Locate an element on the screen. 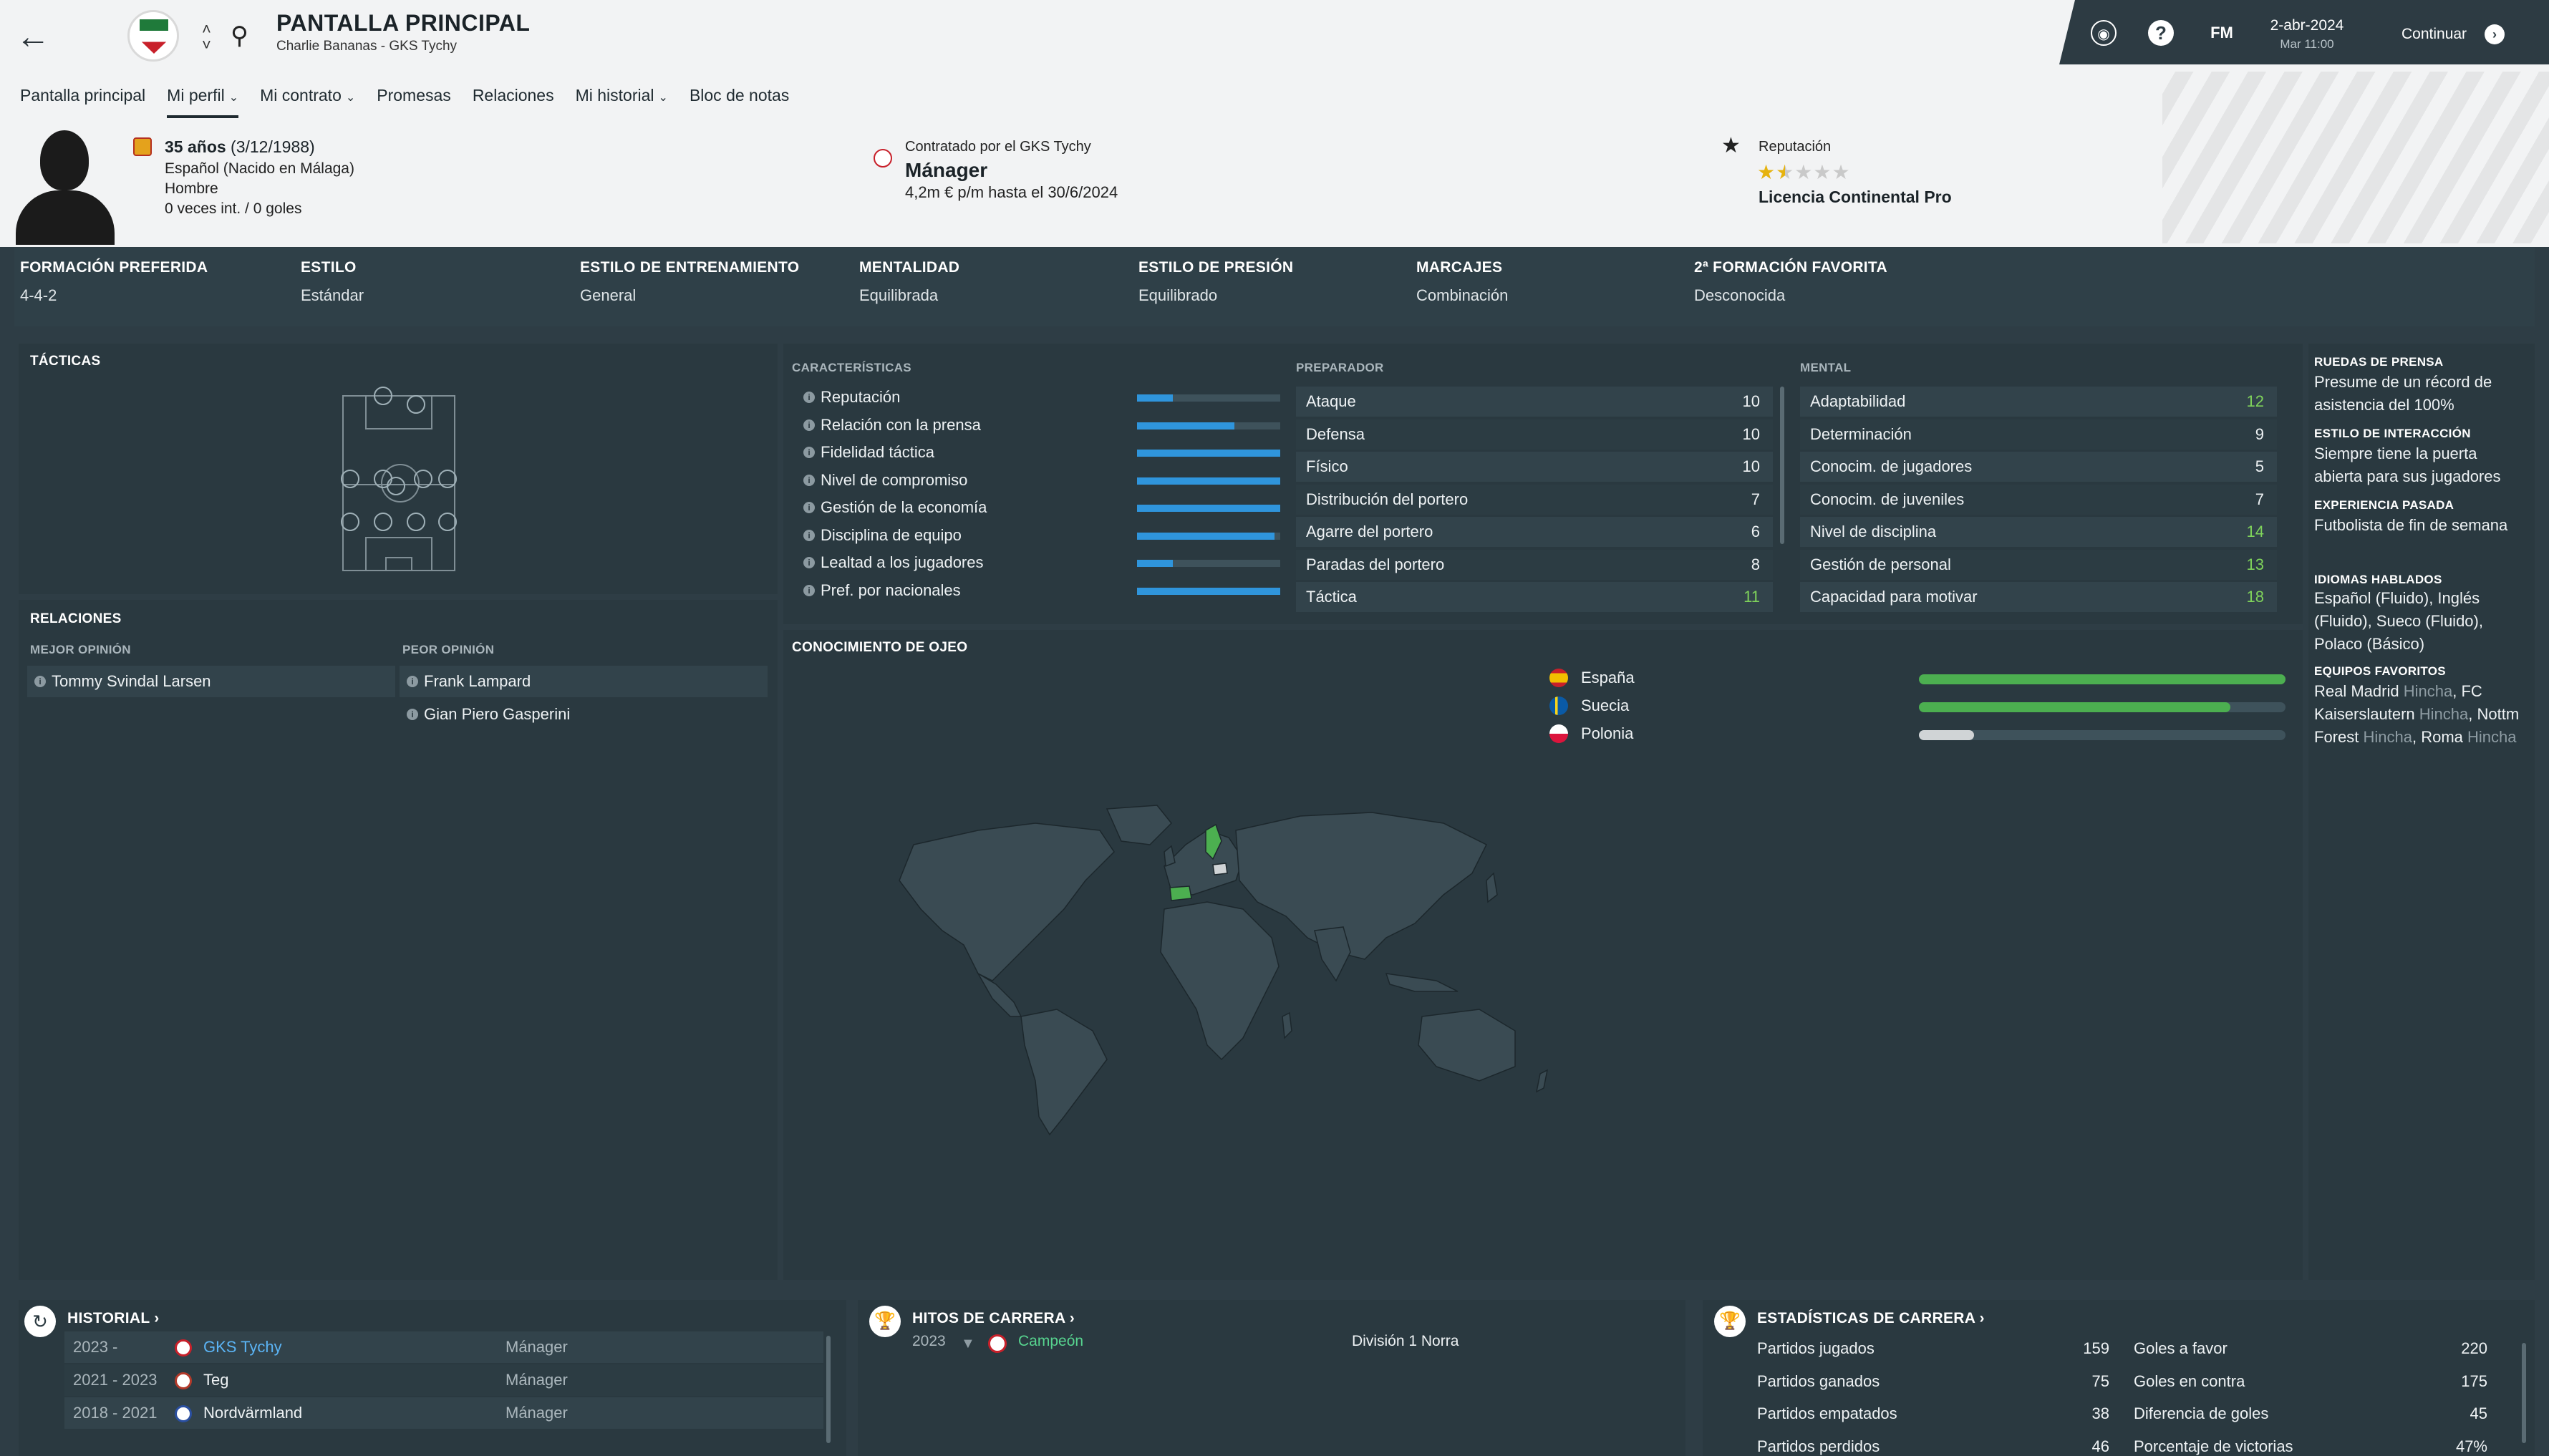  coach-attribute-row: Distribución del portero 7 is located at coordinates (1534, 499).